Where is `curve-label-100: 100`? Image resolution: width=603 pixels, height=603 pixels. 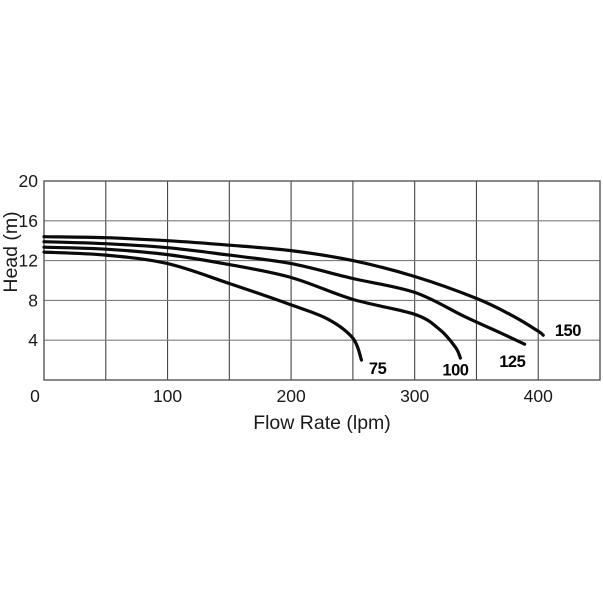 curve-label-100: 100 is located at coordinates (455, 371).